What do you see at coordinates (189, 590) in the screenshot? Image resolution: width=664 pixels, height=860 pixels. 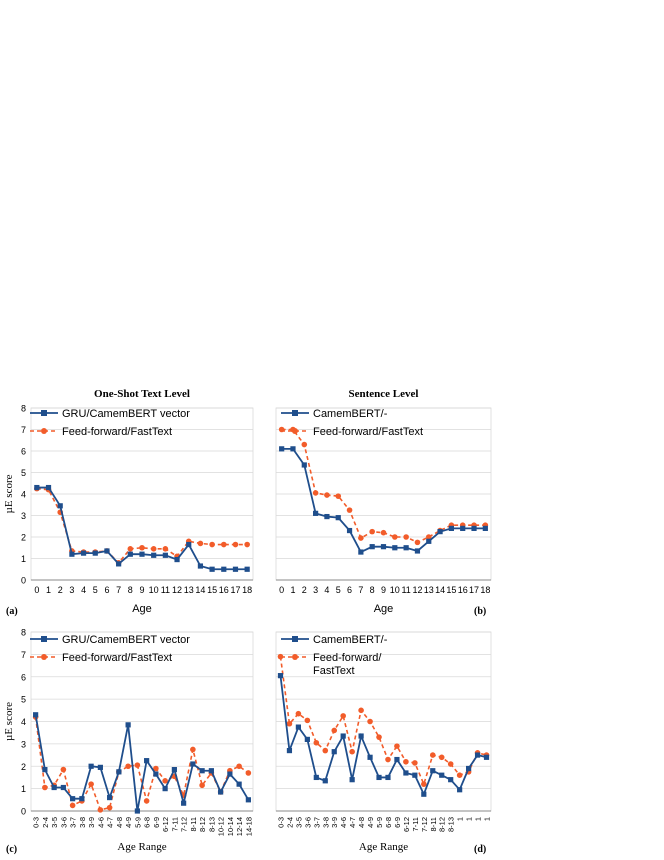 I see `x-tick-label: 13` at bounding box center [189, 590].